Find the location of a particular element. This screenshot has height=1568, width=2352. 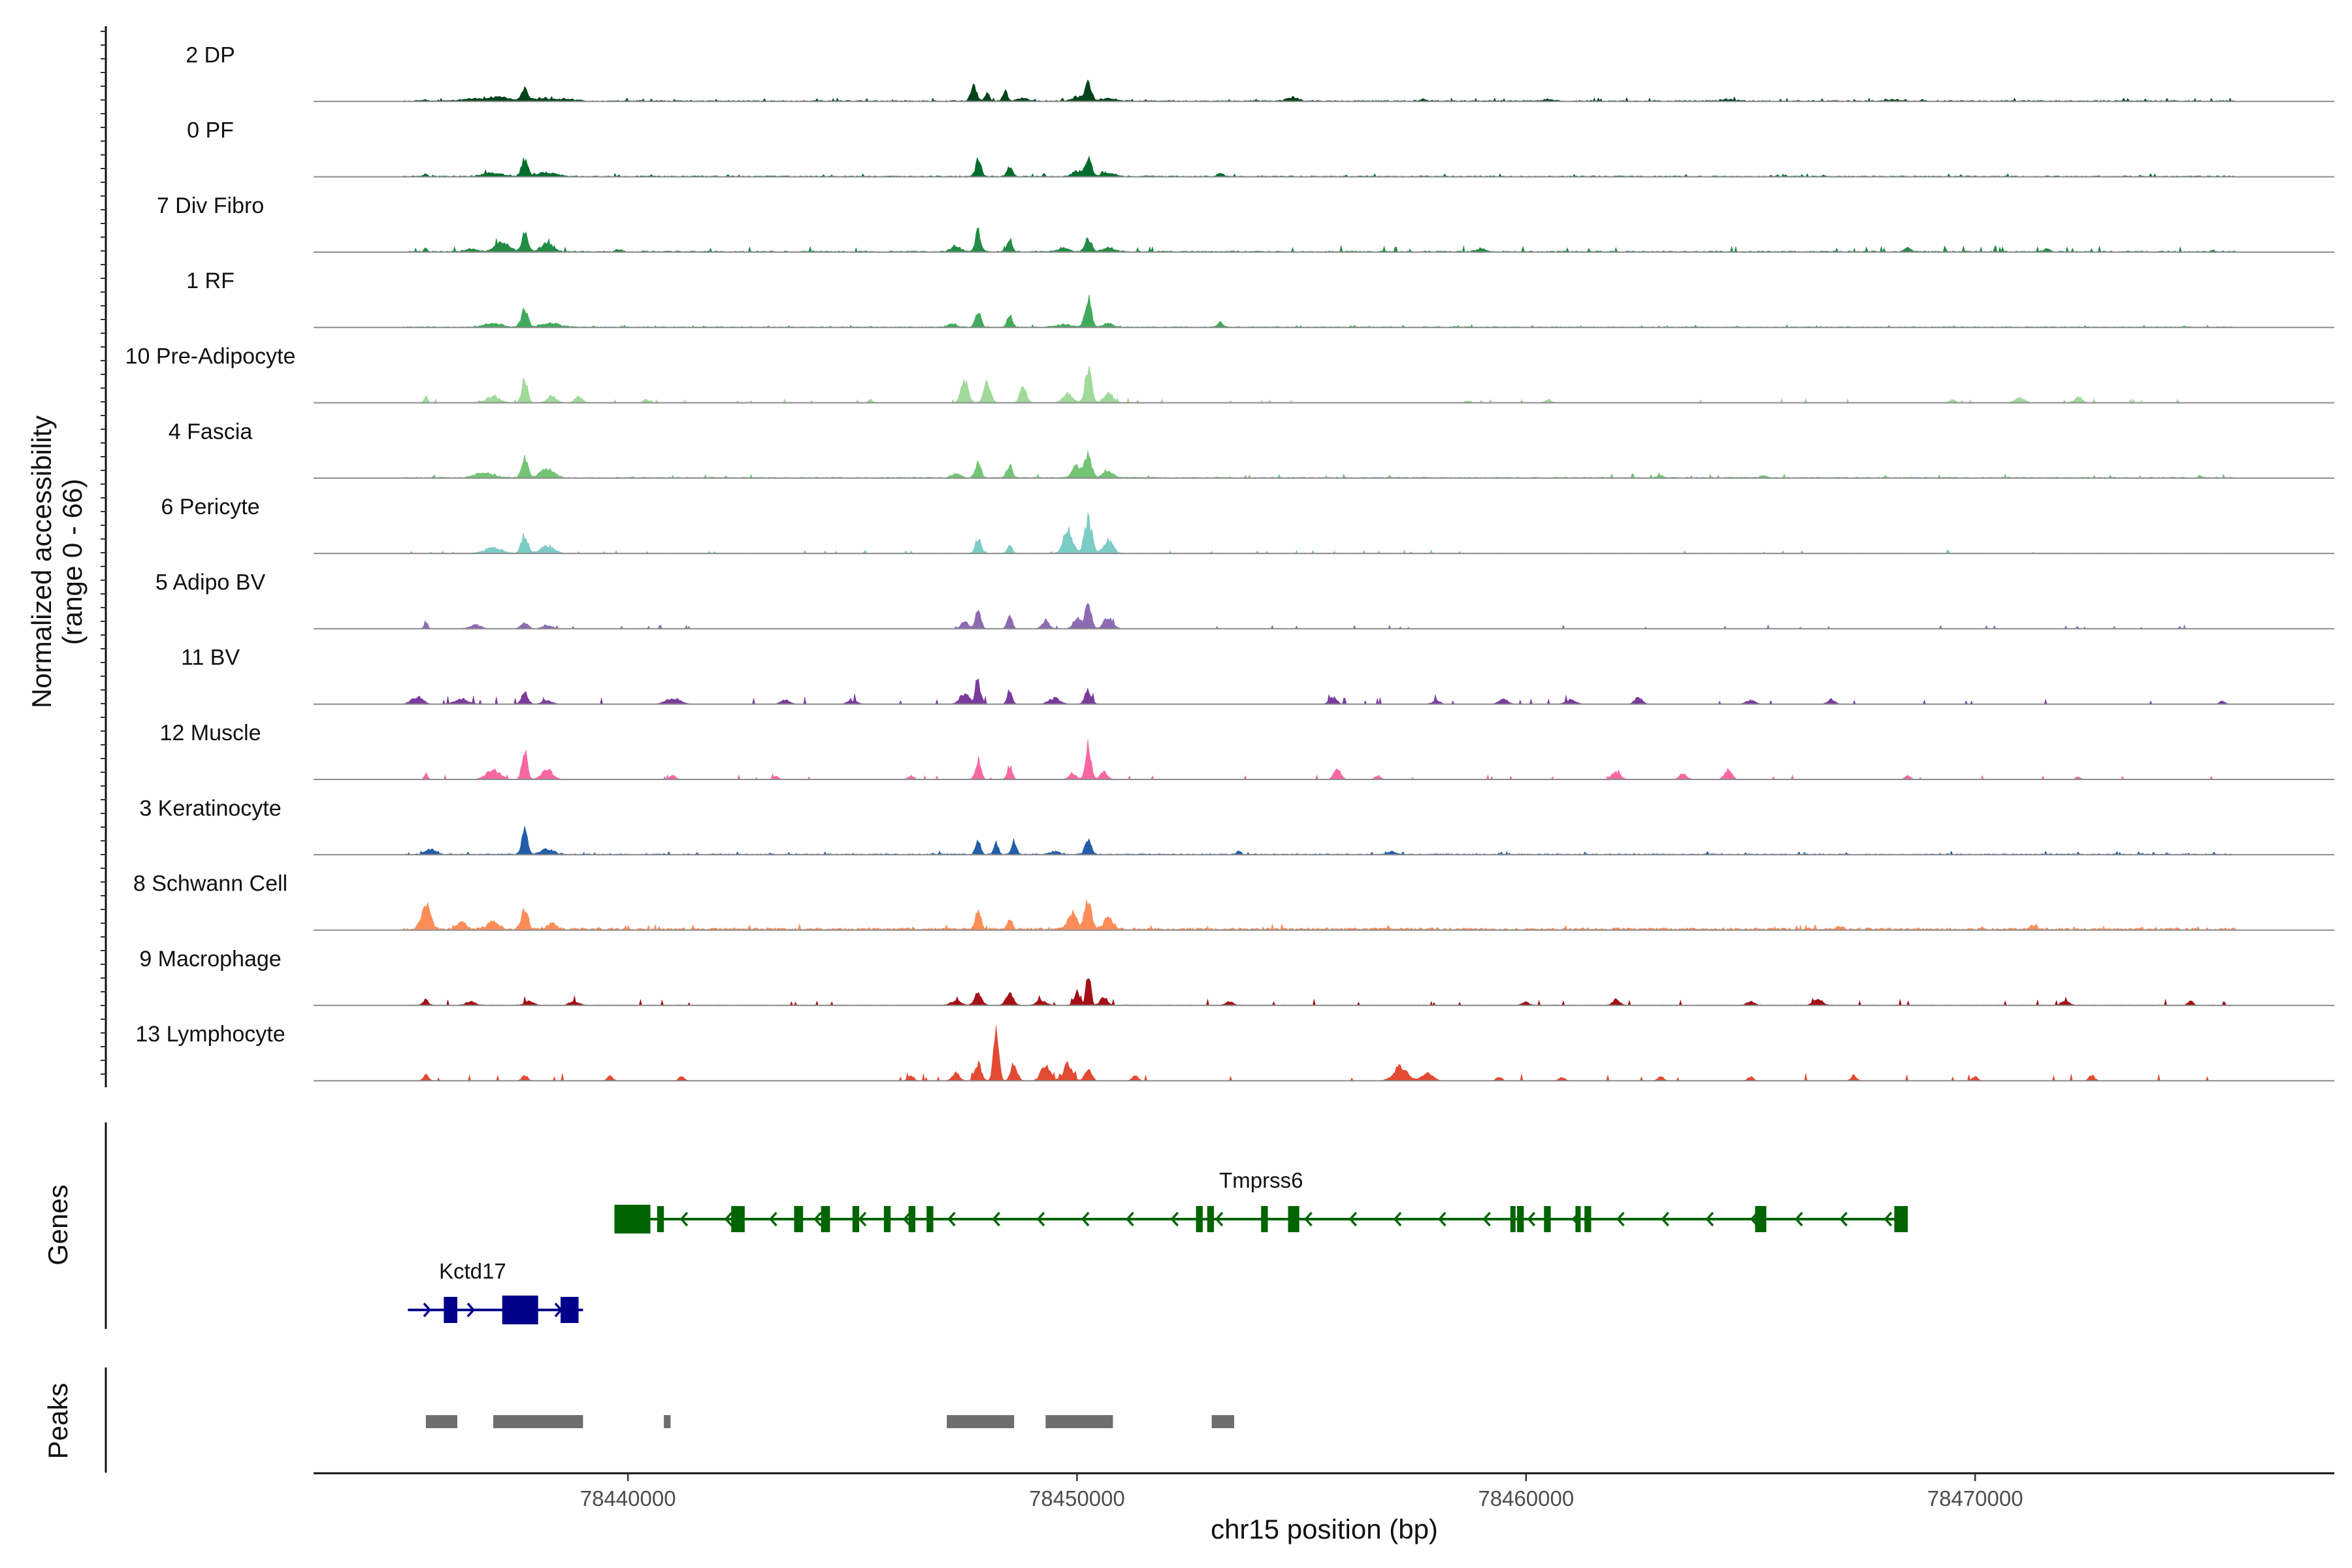

track-label: 7 Div Fibro is located at coordinates (210, 205).